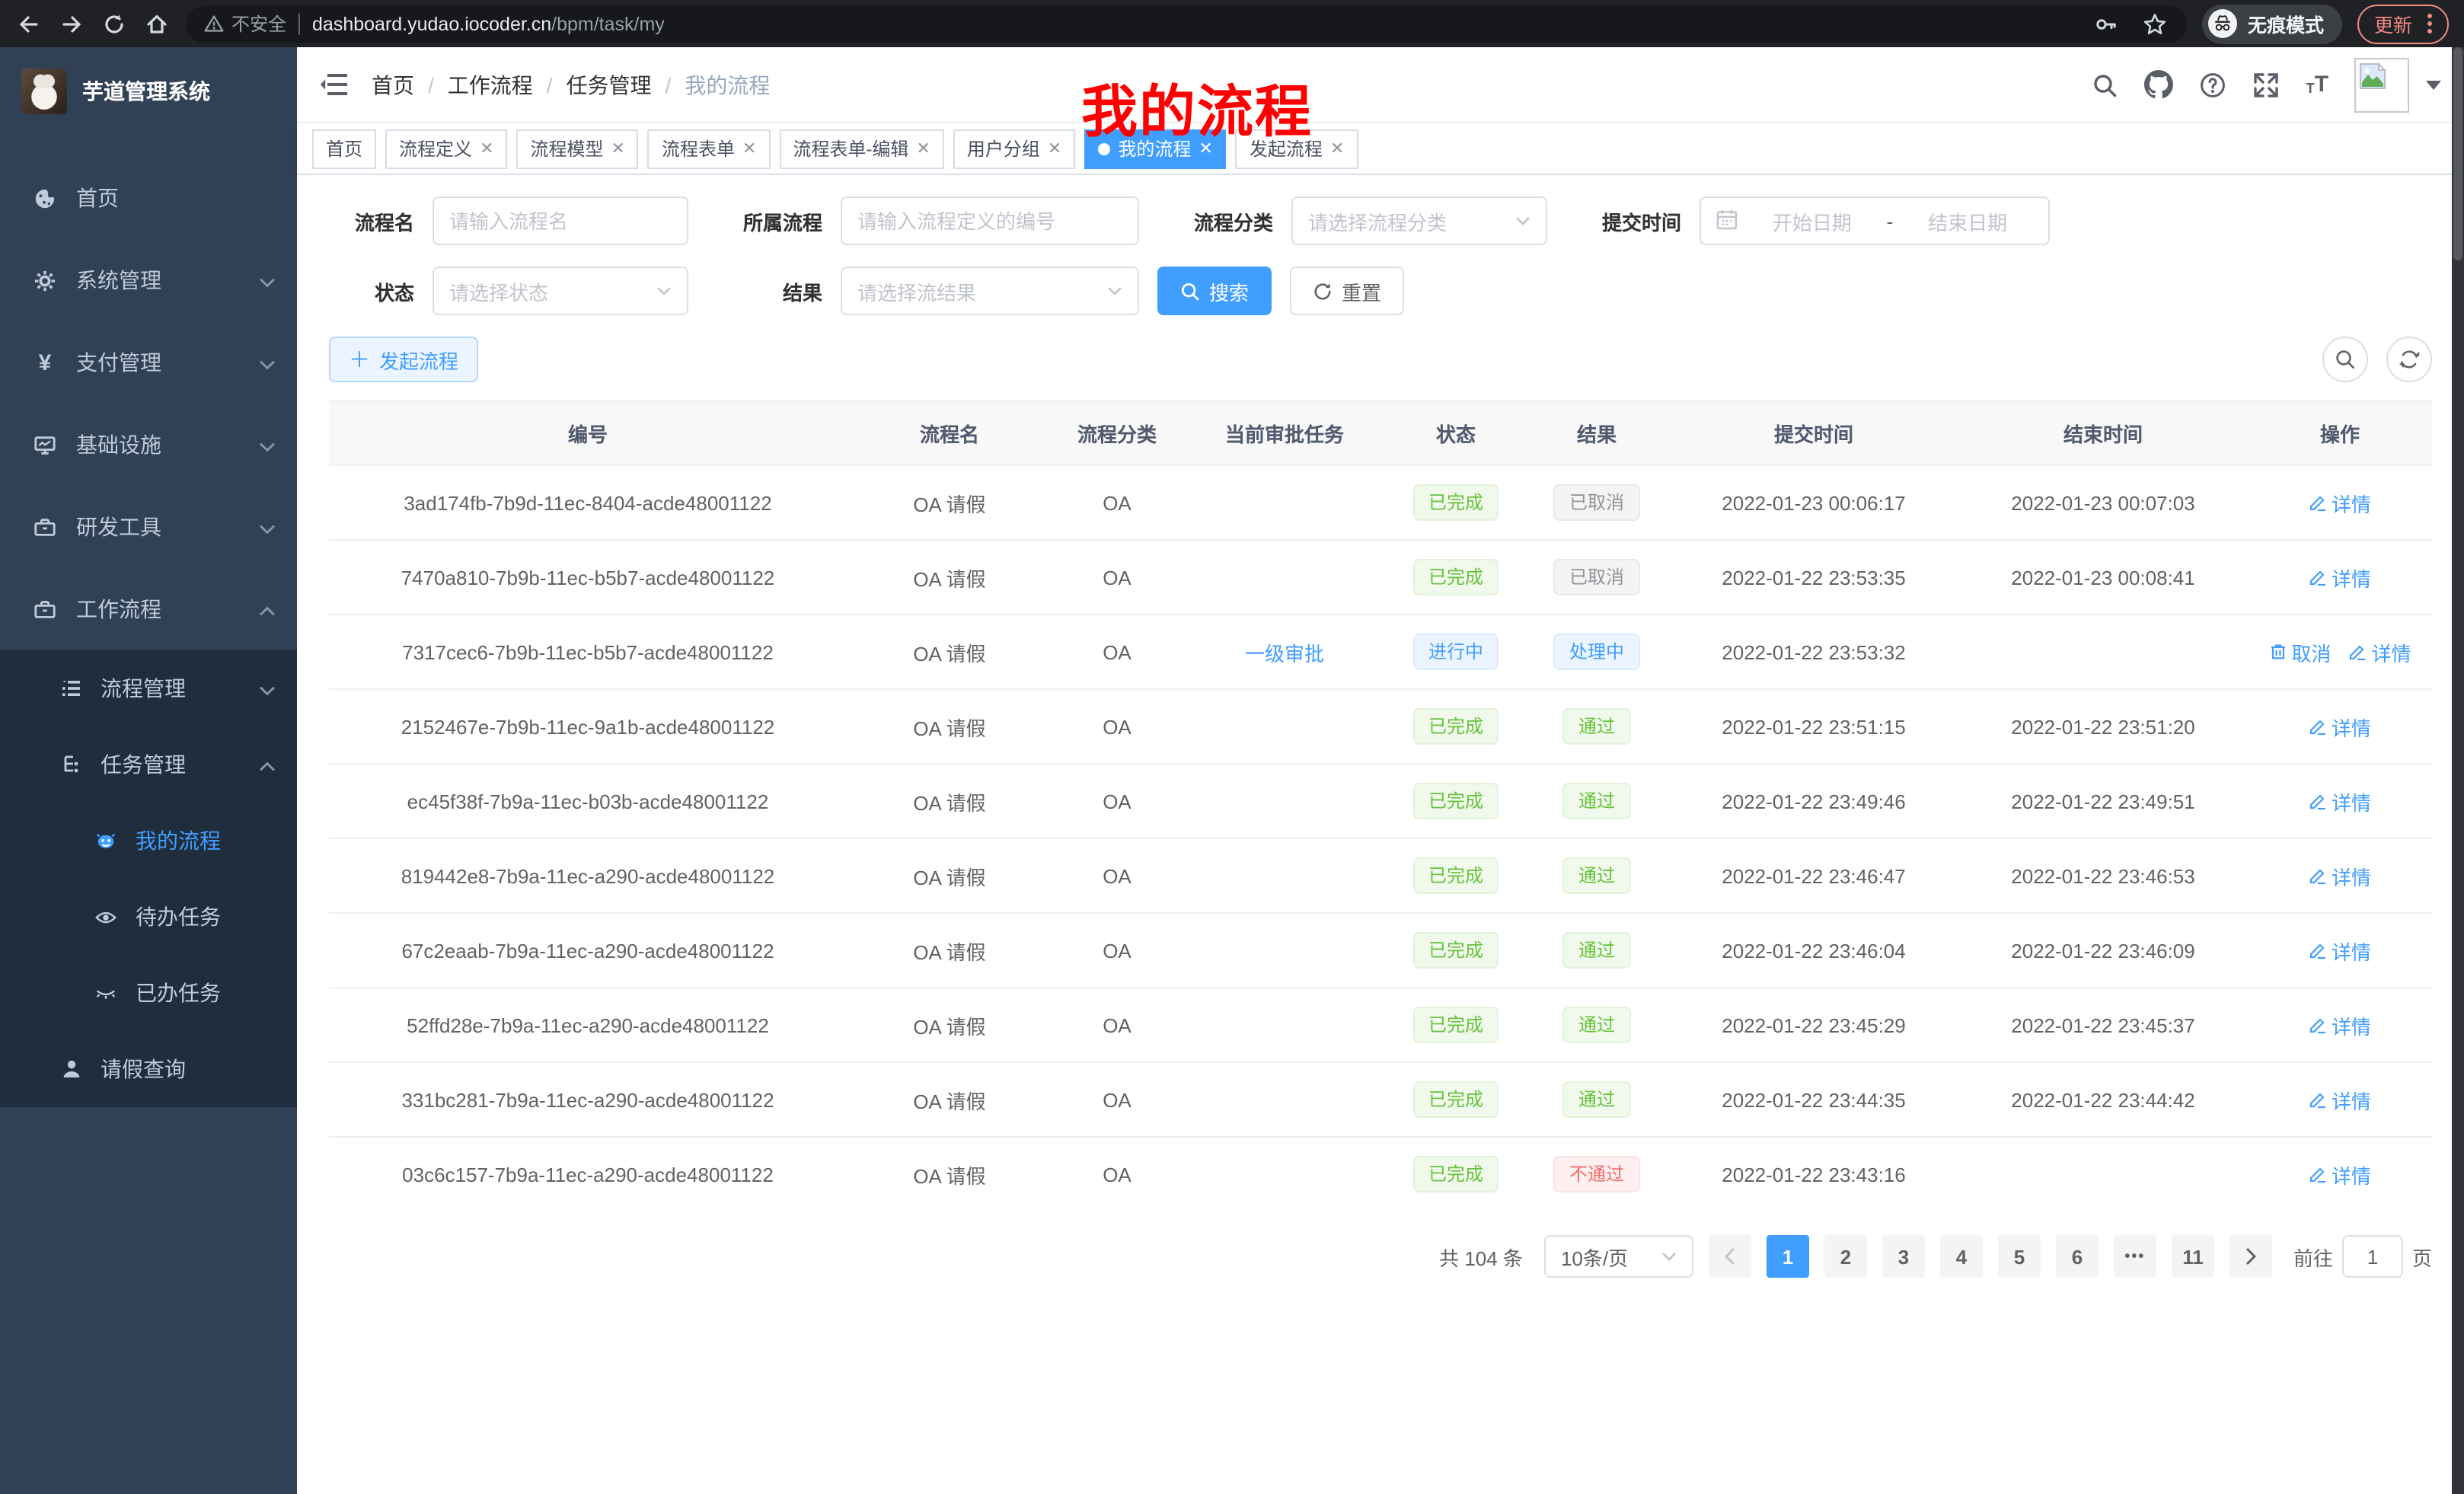 The image size is (2464, 1494). Describe the element at coordinates (2250, 1256) in the screenshot. I see `next-page-button` at that location.